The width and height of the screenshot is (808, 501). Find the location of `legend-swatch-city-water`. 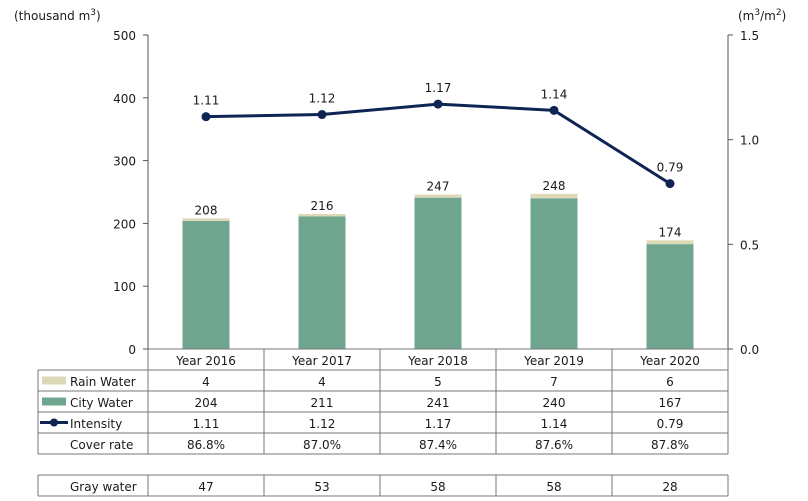

legend-swatch-city-water is located at coordinates (54, 401).